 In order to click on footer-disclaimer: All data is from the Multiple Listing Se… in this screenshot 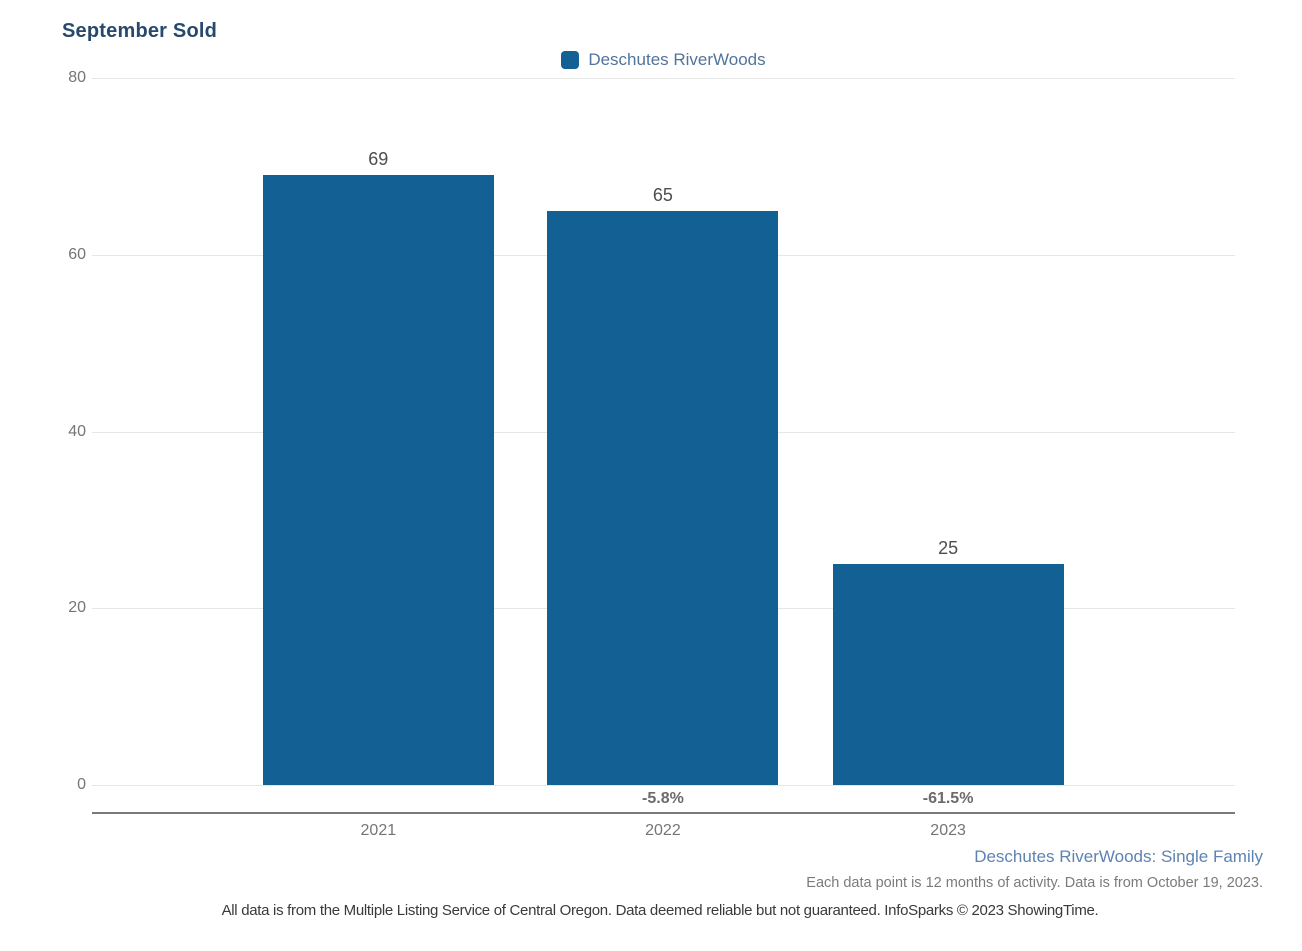, I will do `click(660, 910)`.